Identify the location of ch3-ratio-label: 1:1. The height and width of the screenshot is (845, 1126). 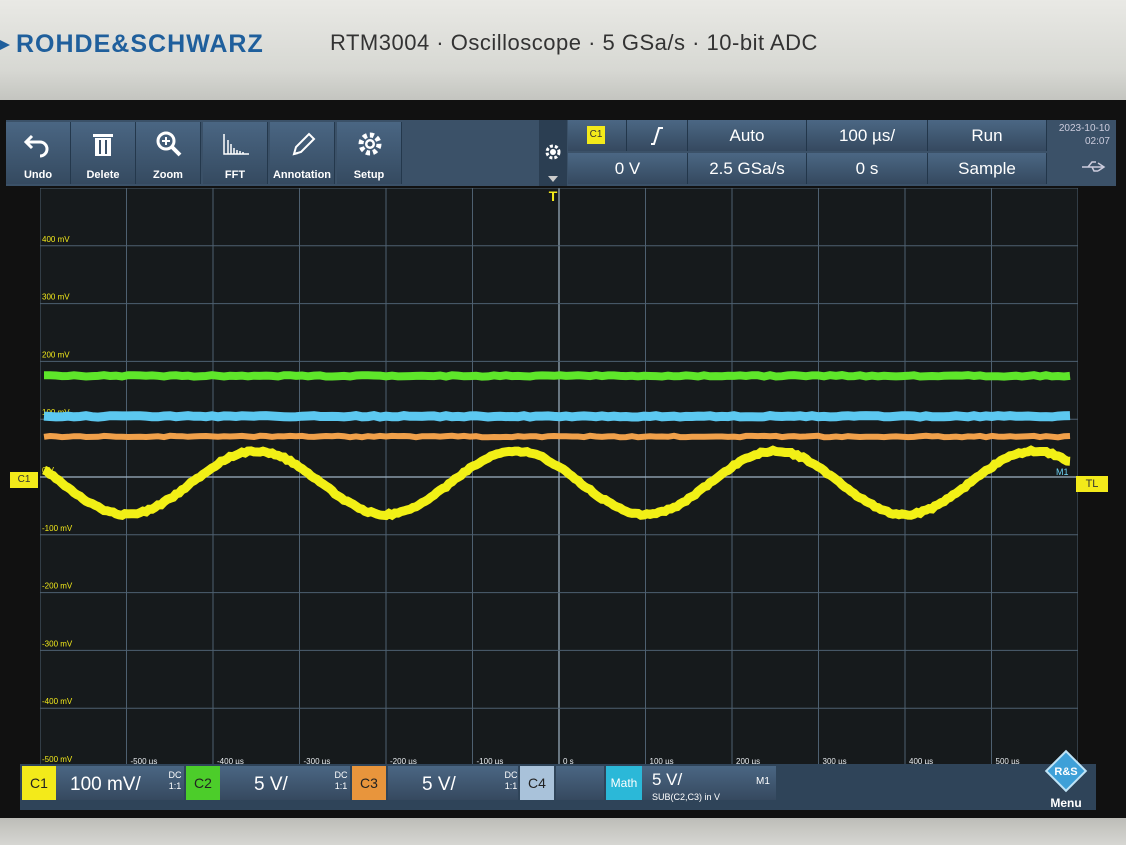
(511, 786).